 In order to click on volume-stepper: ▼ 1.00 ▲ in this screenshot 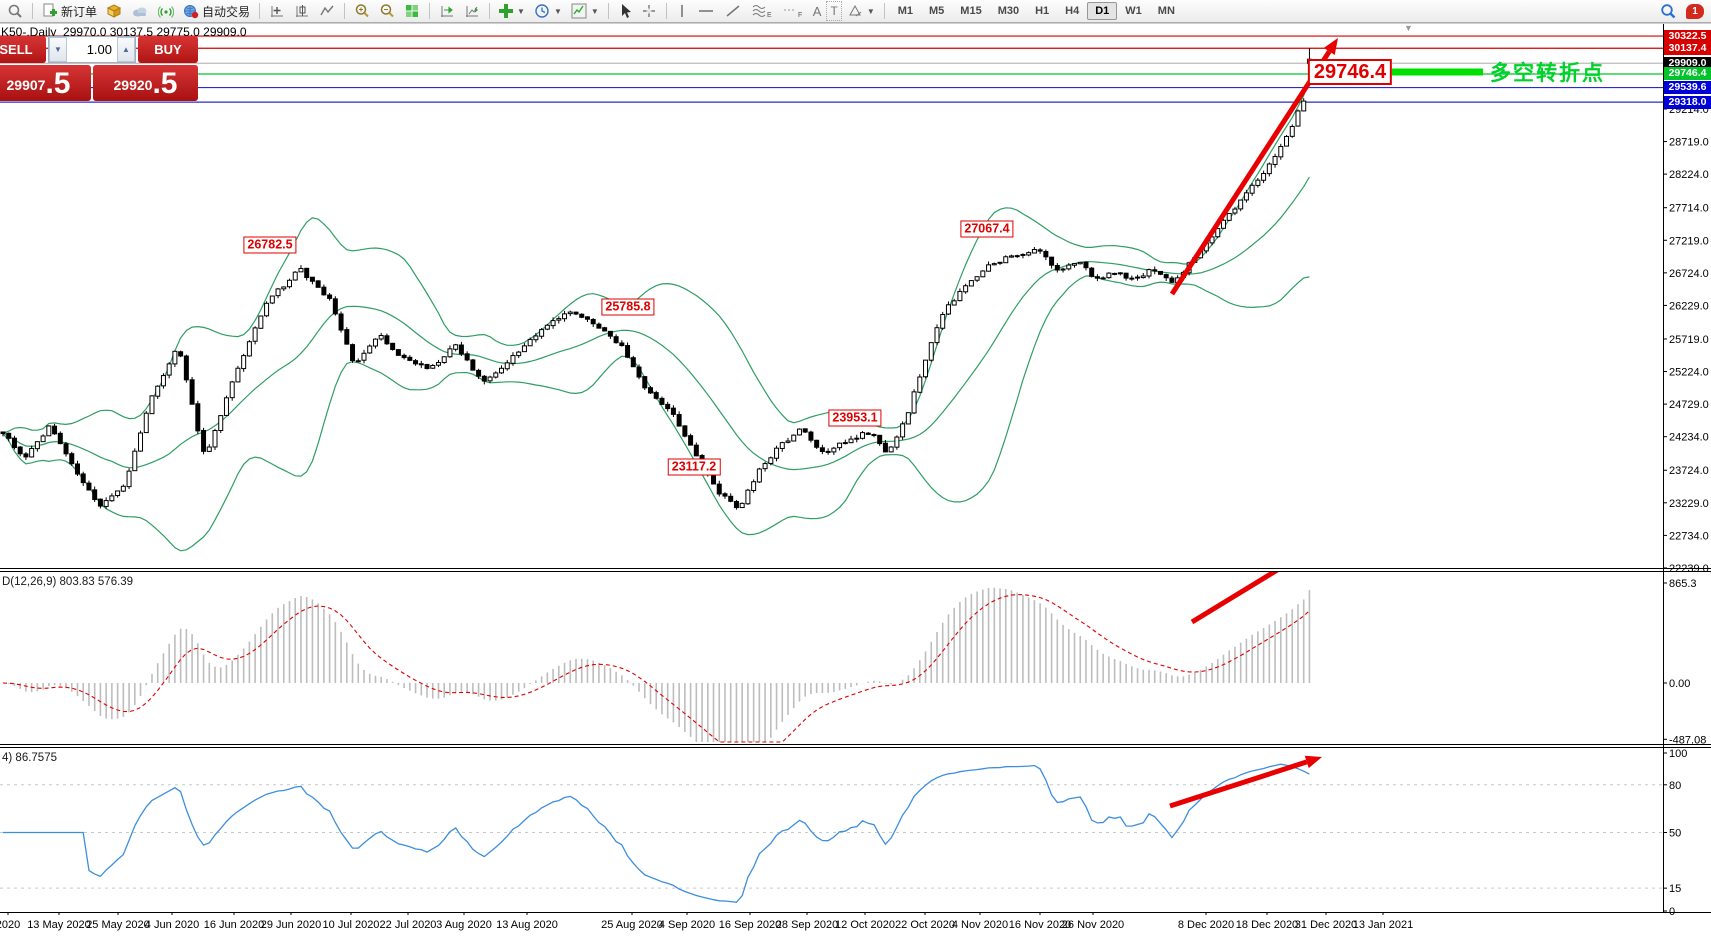, I will do `click(92, 49)`.